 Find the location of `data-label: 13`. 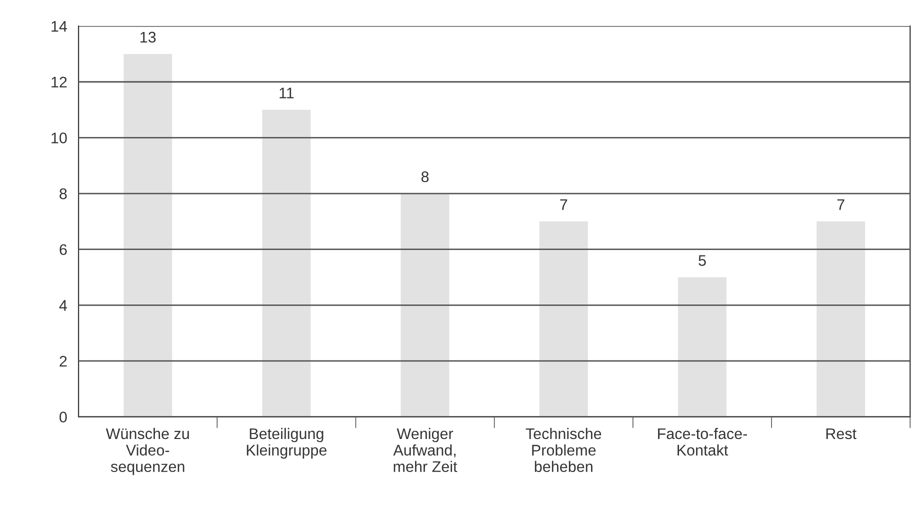

data-label: 13 is located at coordinates (148, 37).